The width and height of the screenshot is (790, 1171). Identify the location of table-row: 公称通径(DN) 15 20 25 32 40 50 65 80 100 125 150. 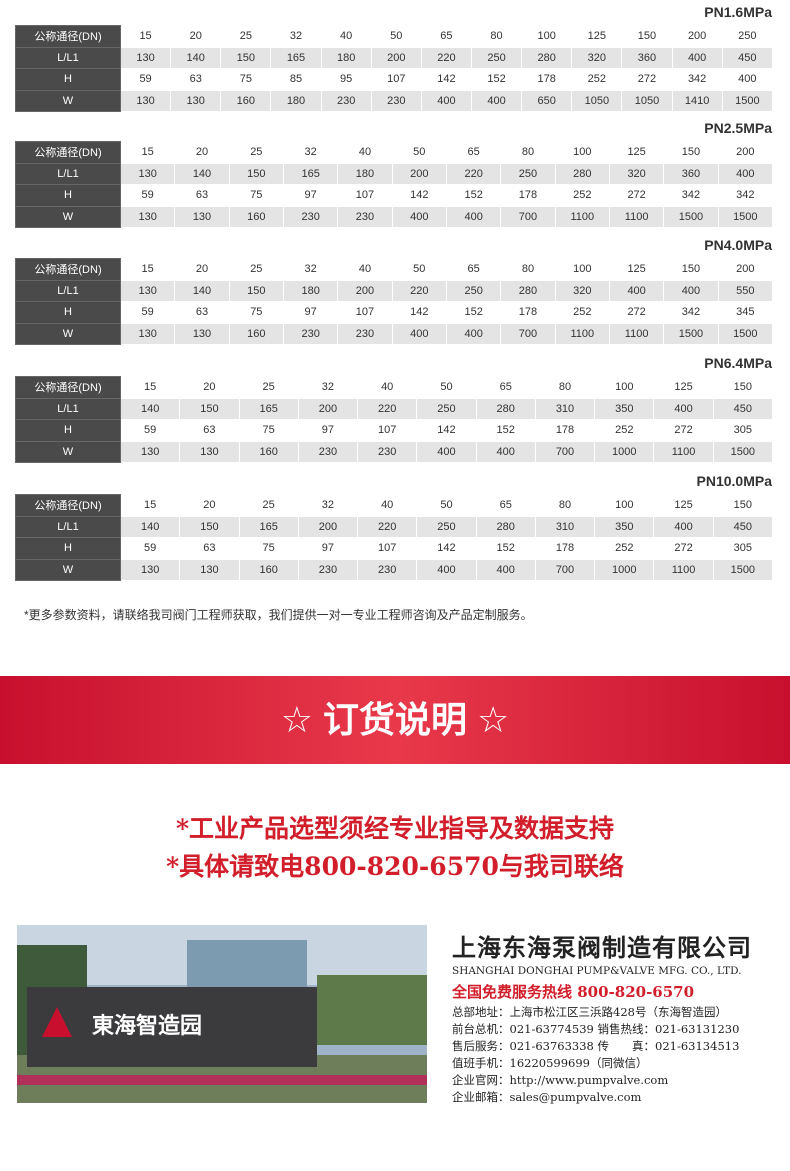
(394, 505).